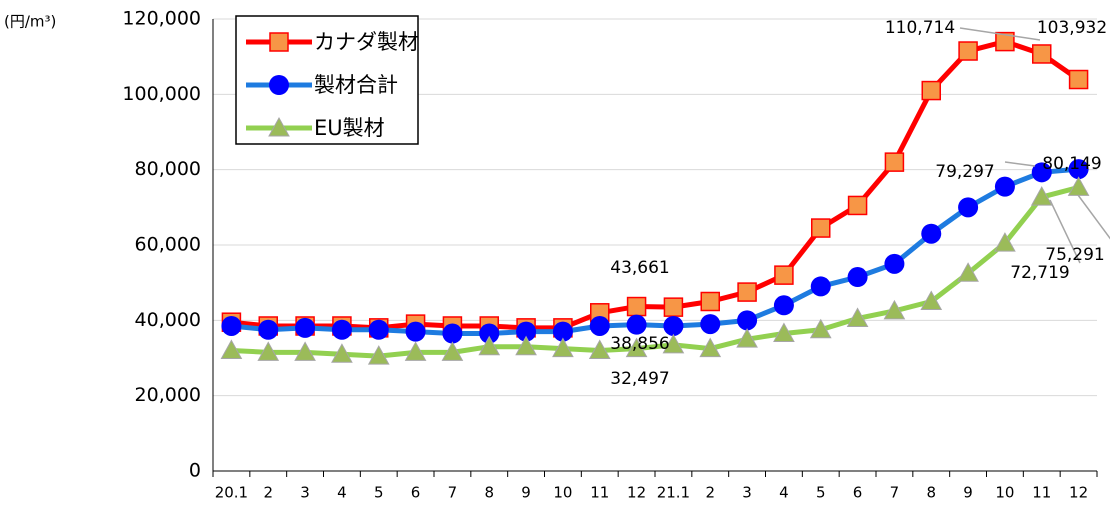 The image size is (1110, 508). Describe the element at coordinates (366, 42) in the screenshot. I see `legend-label: カナダ製材` at that location.